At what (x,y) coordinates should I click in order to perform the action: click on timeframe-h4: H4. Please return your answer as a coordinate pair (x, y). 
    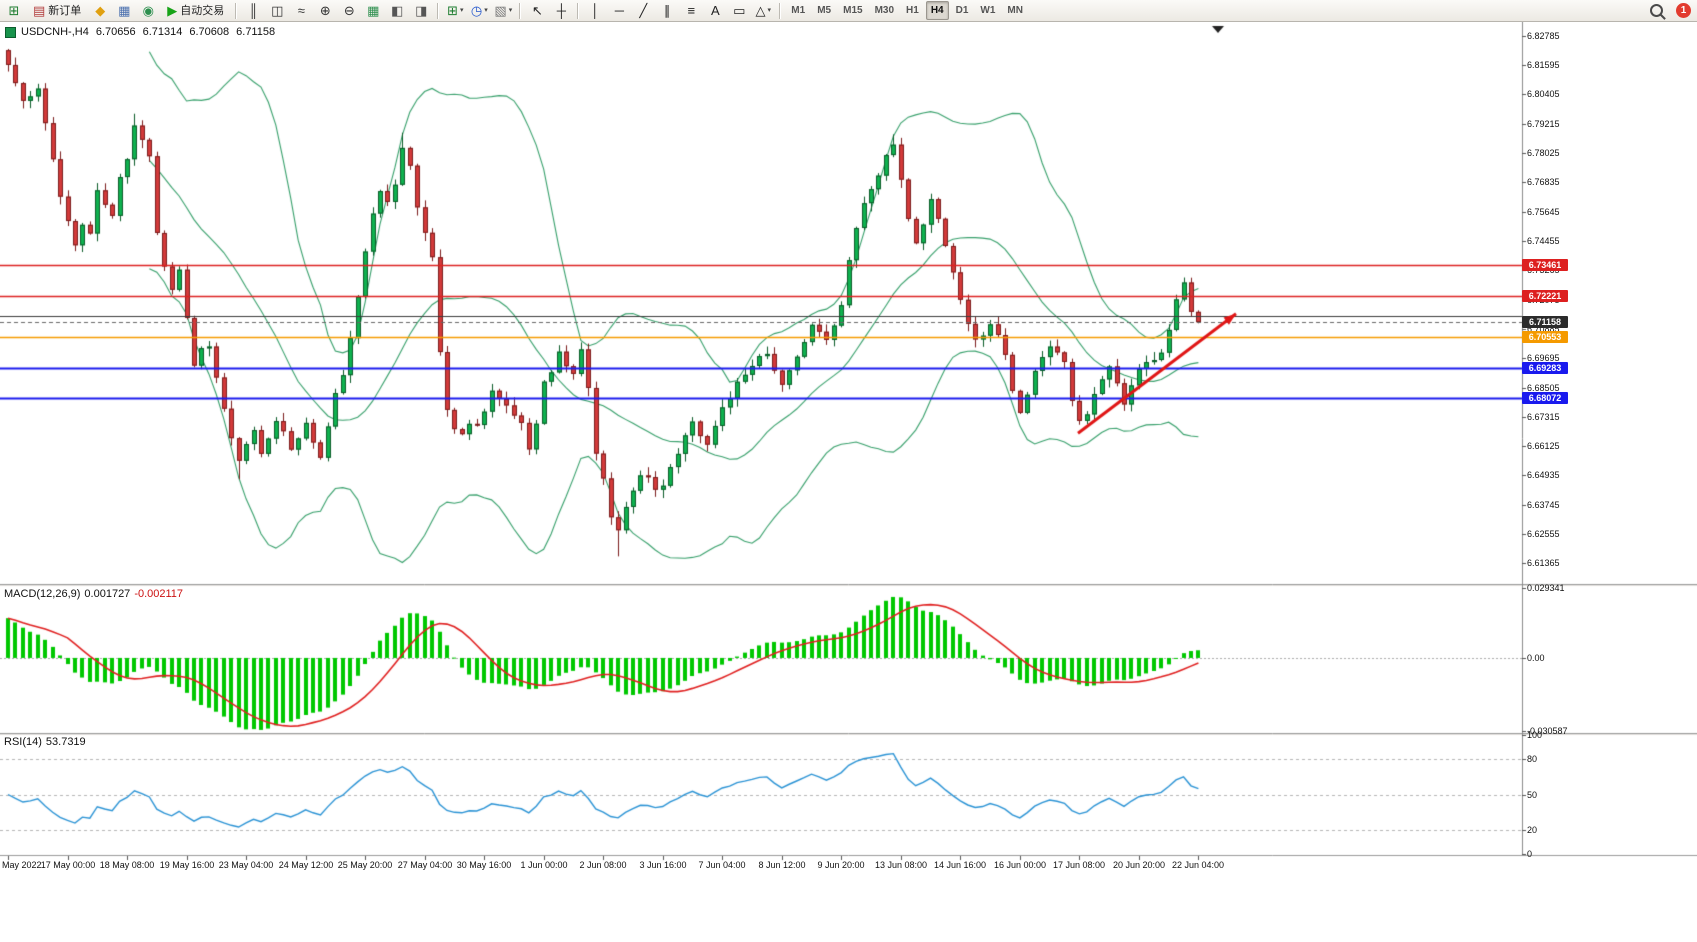
    Looking at the image, I should click on (937, 10).